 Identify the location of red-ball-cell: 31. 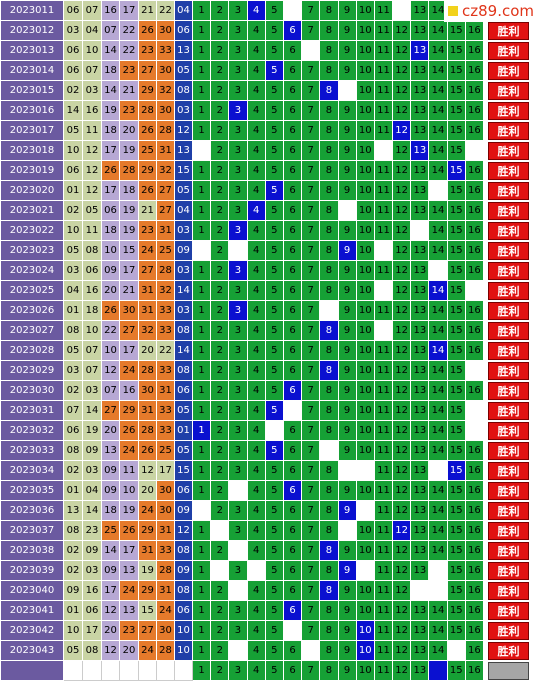
(147, 410).